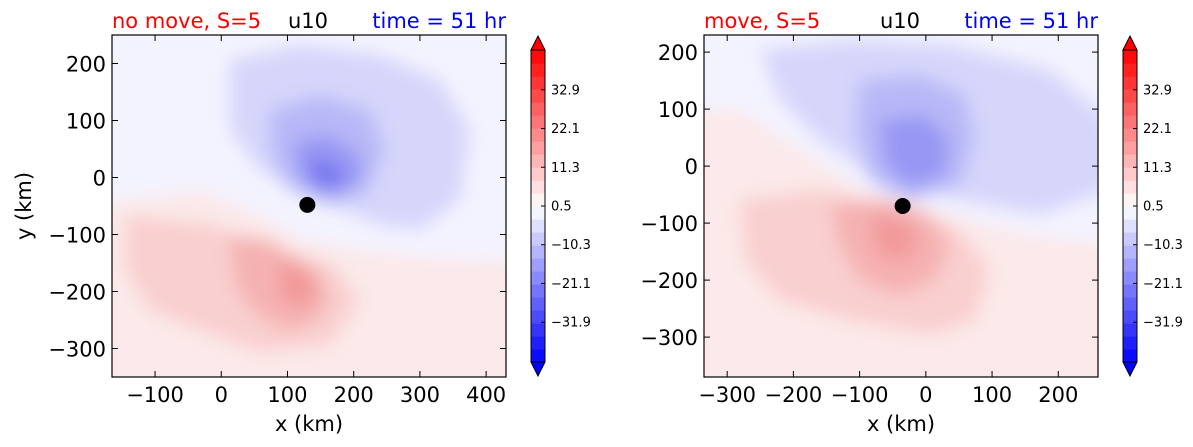 This screenshot has height=447, width=1193. What do you see at coordinates (308, 21) in the screenshot?
I see `panel1-title-center: u10` at bounding box center [308, 21].